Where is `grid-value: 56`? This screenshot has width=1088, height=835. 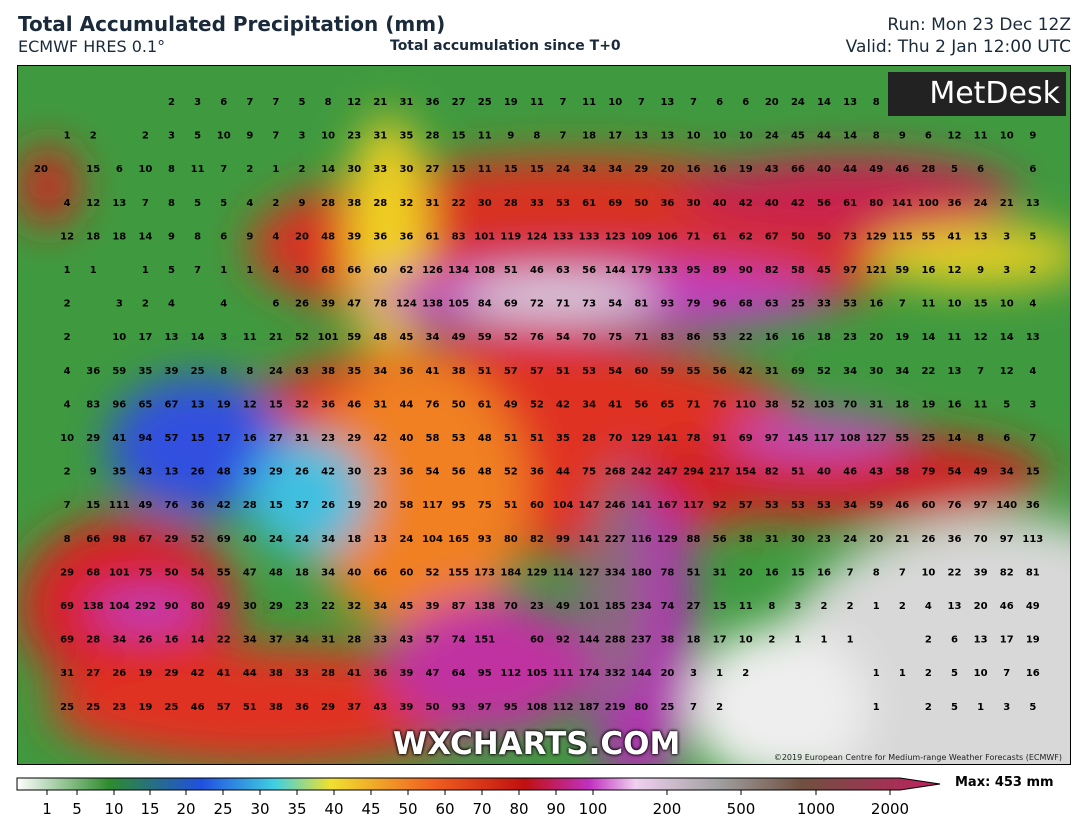
grid-value: 56 is located at coordinates (720, 371).